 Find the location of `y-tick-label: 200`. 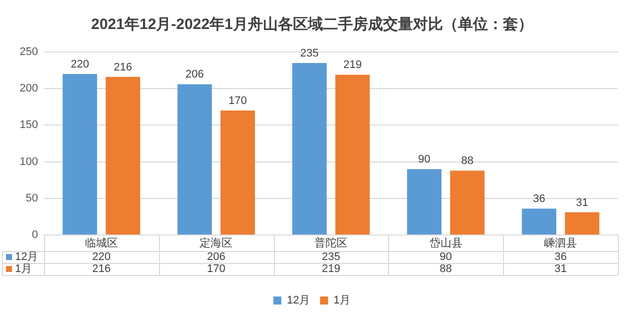

y-tick-label: 200 is located at coordinates (29, 88).